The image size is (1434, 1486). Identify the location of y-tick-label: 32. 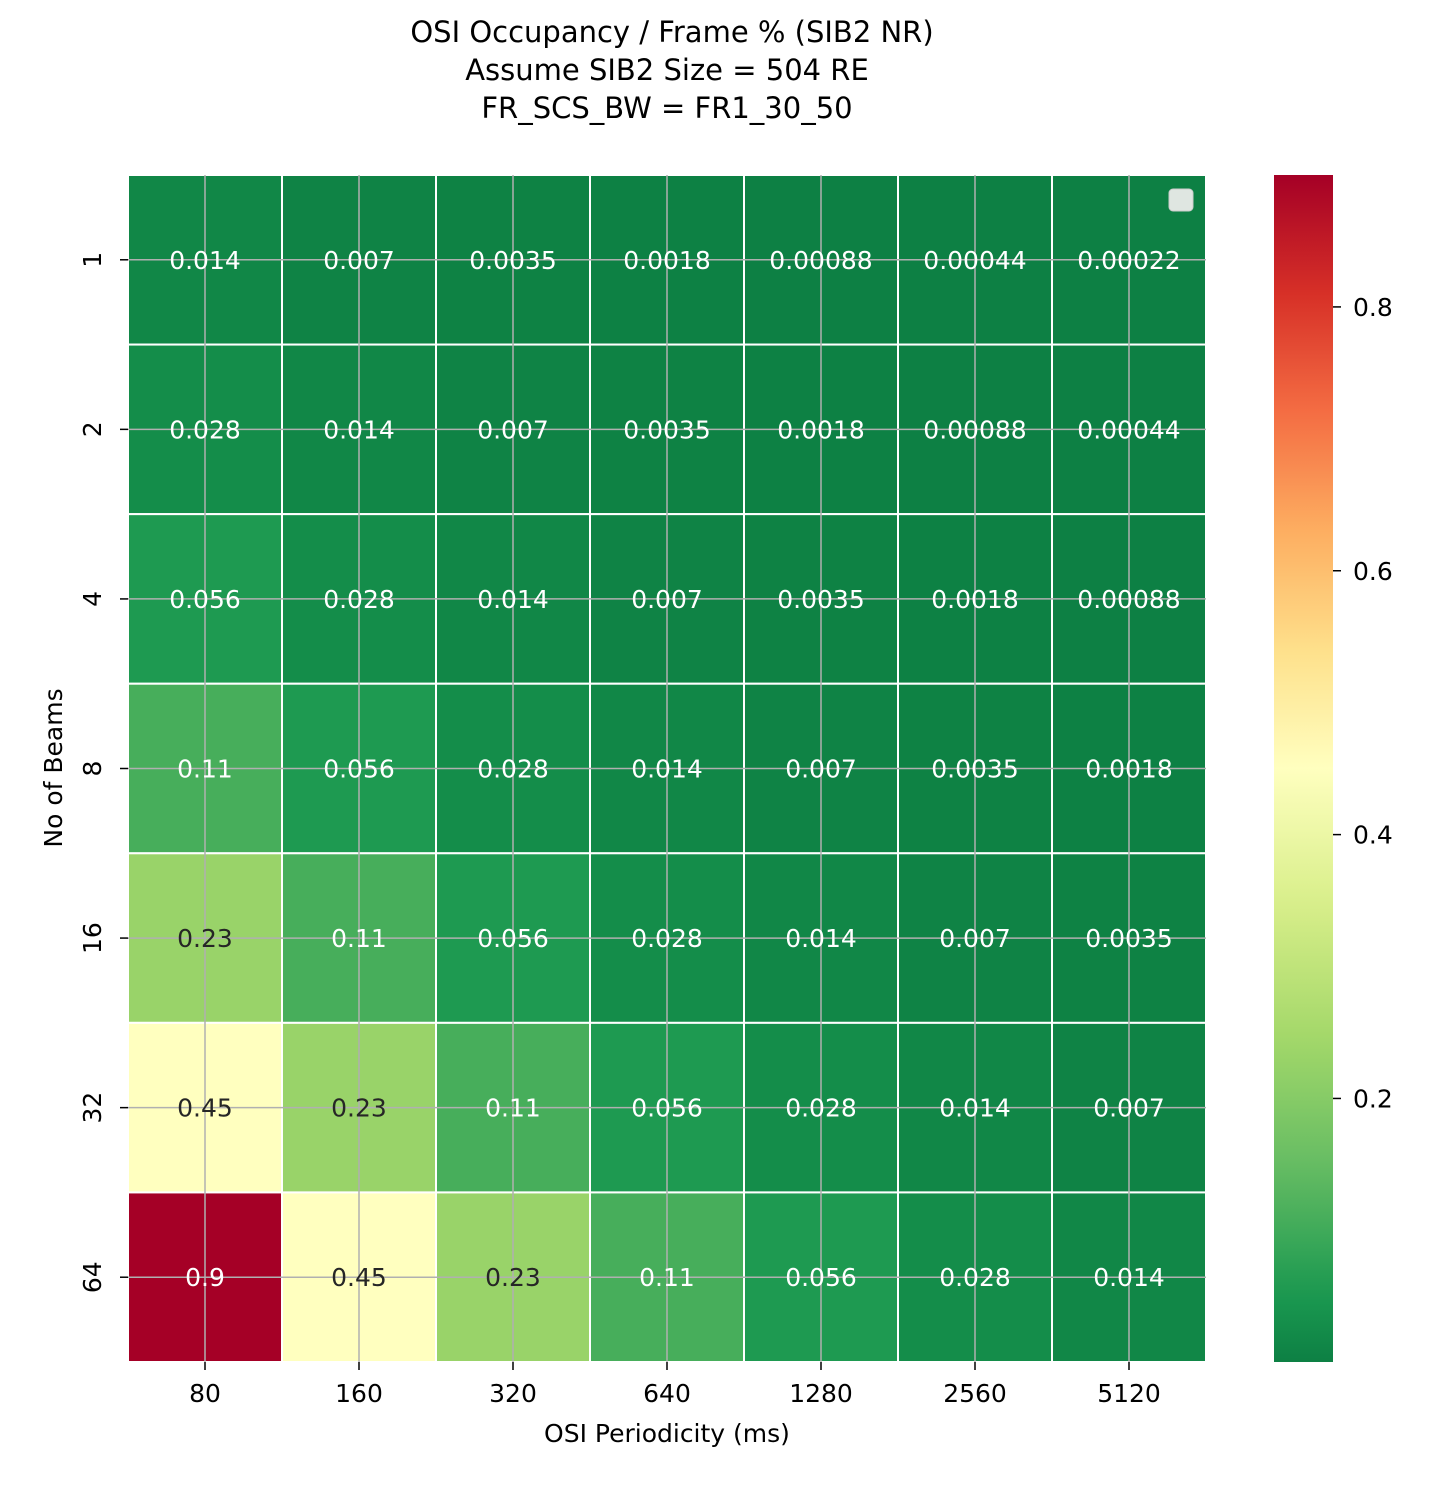
(92, 1108).